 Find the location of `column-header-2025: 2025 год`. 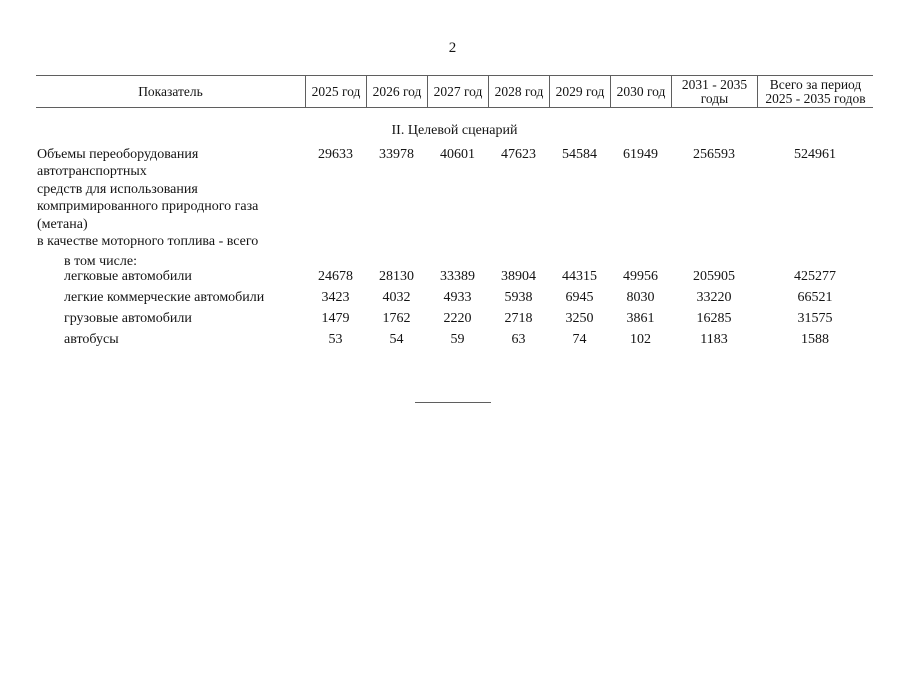

column-header-2025: 2025 год is located at coordinates (335, 91).